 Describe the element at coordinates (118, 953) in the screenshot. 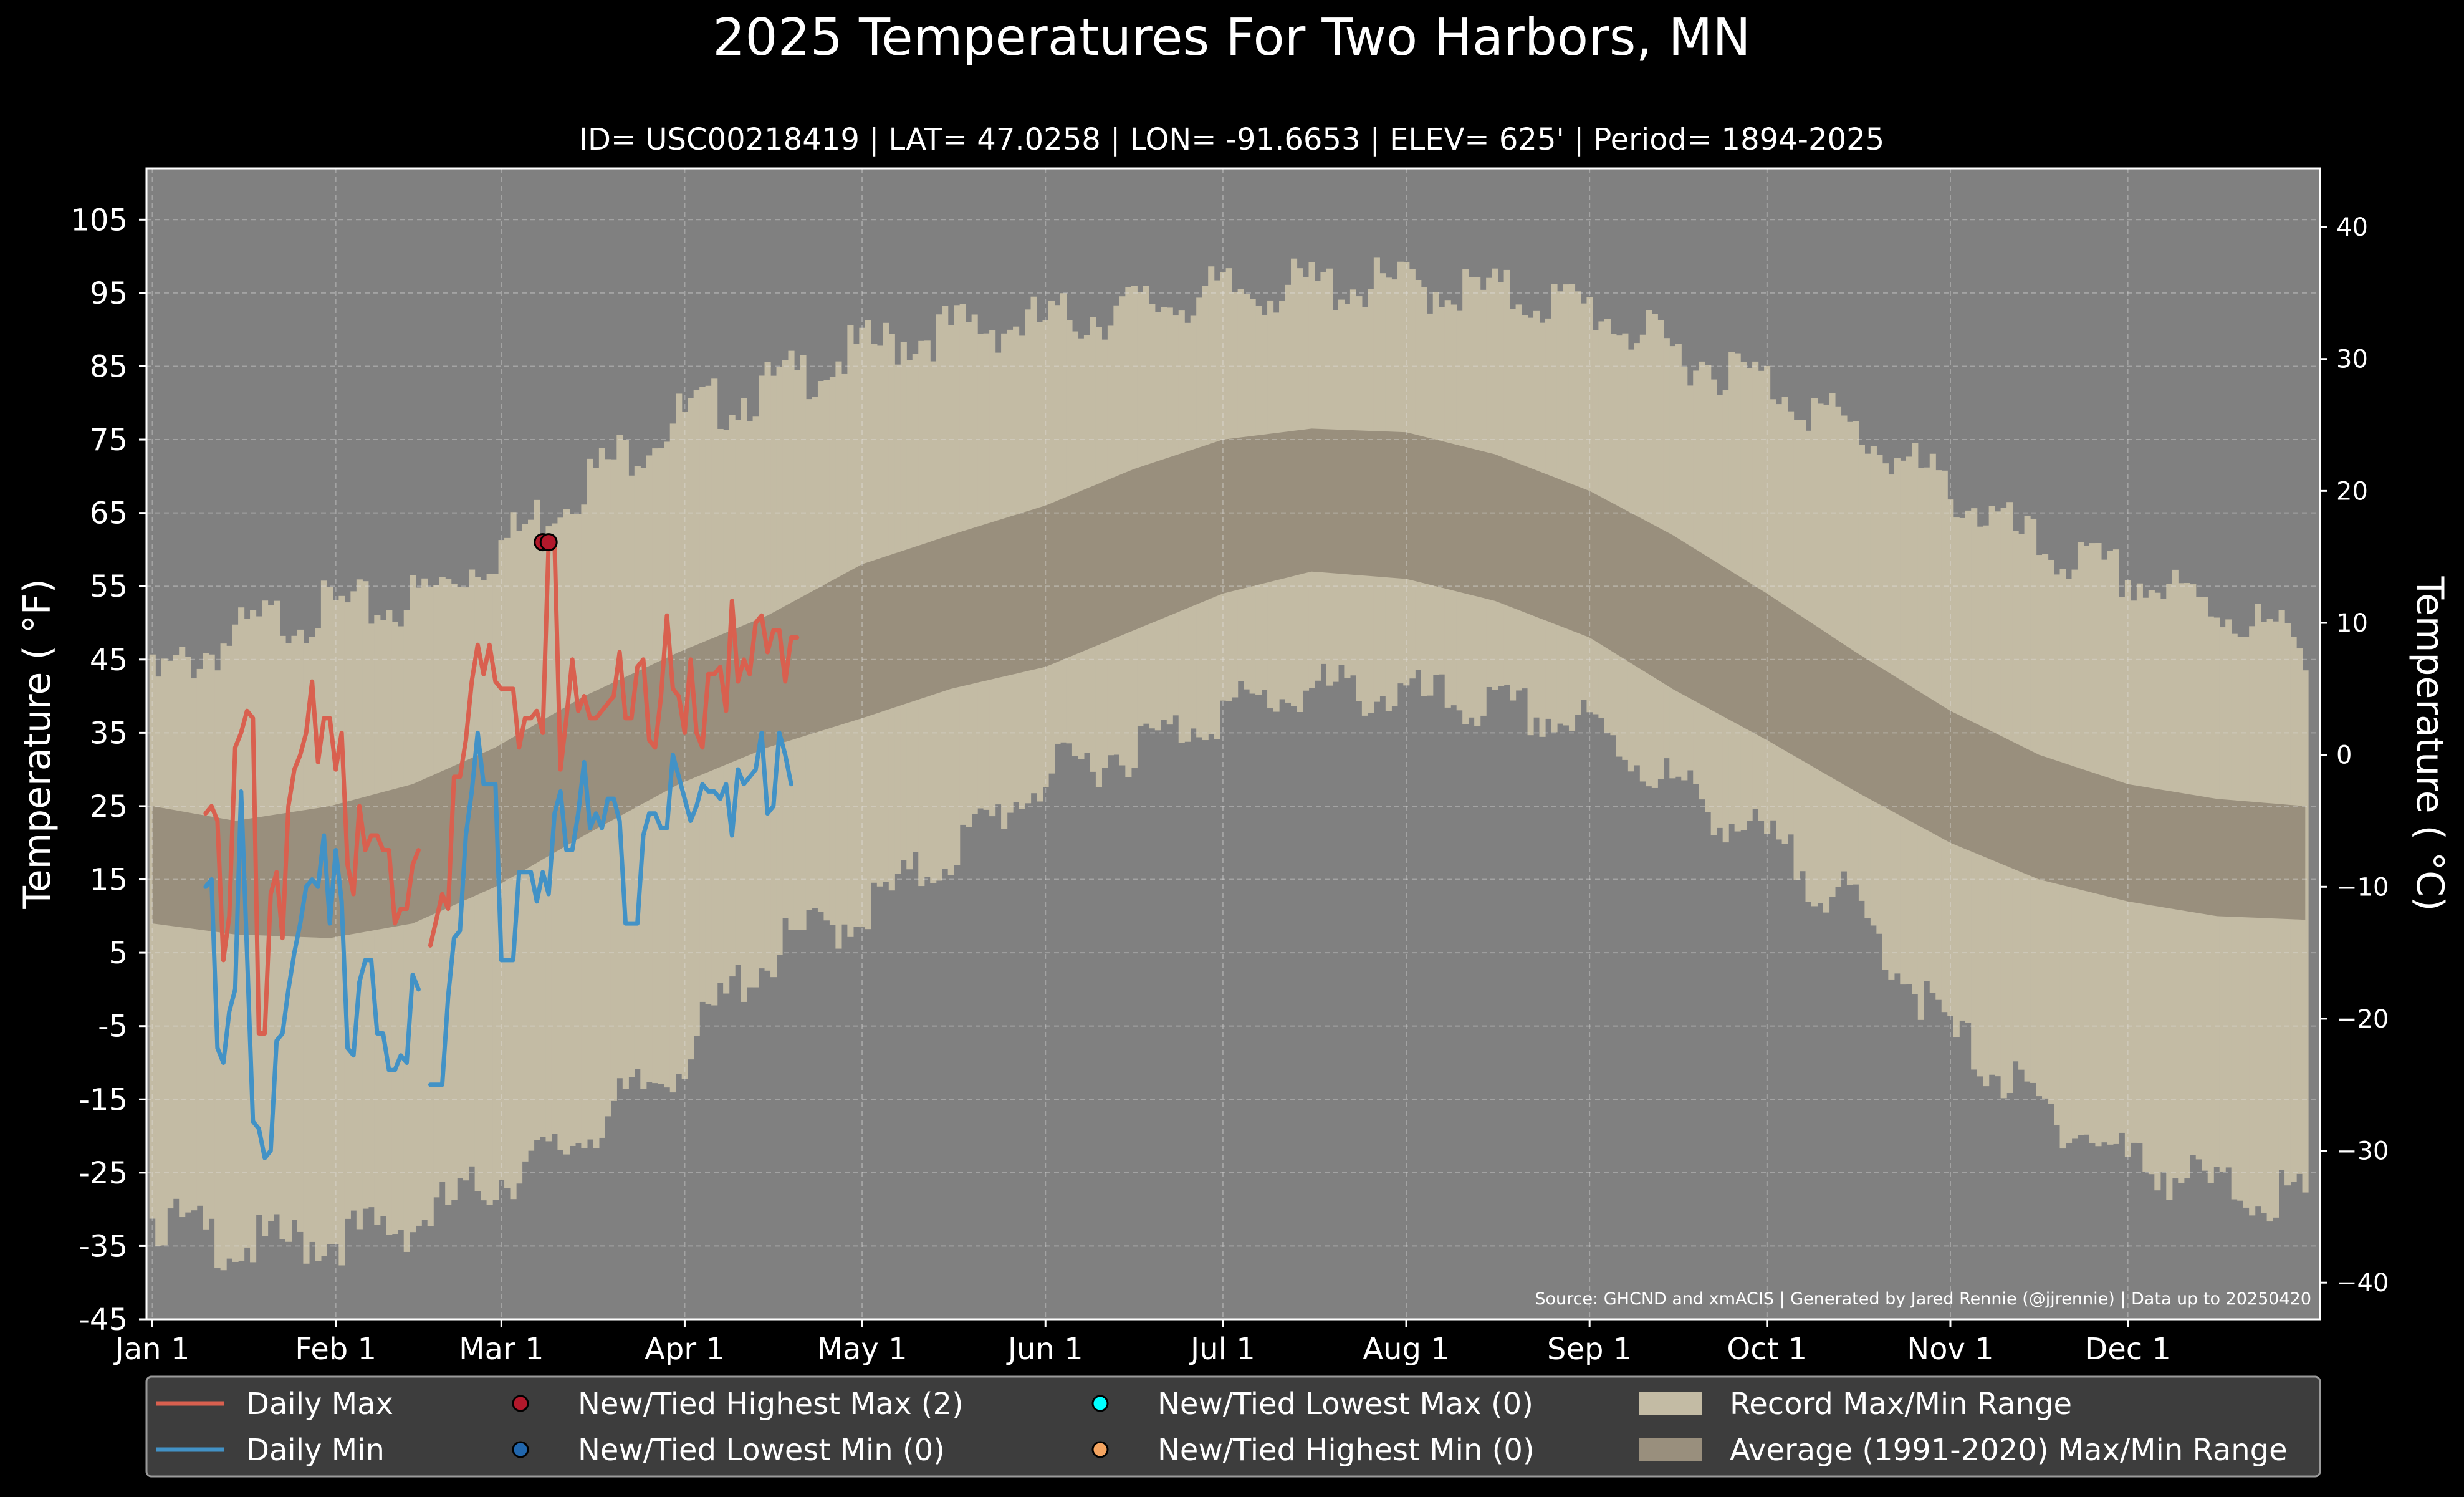

I see `y-tick-label-left: 5` at that location.